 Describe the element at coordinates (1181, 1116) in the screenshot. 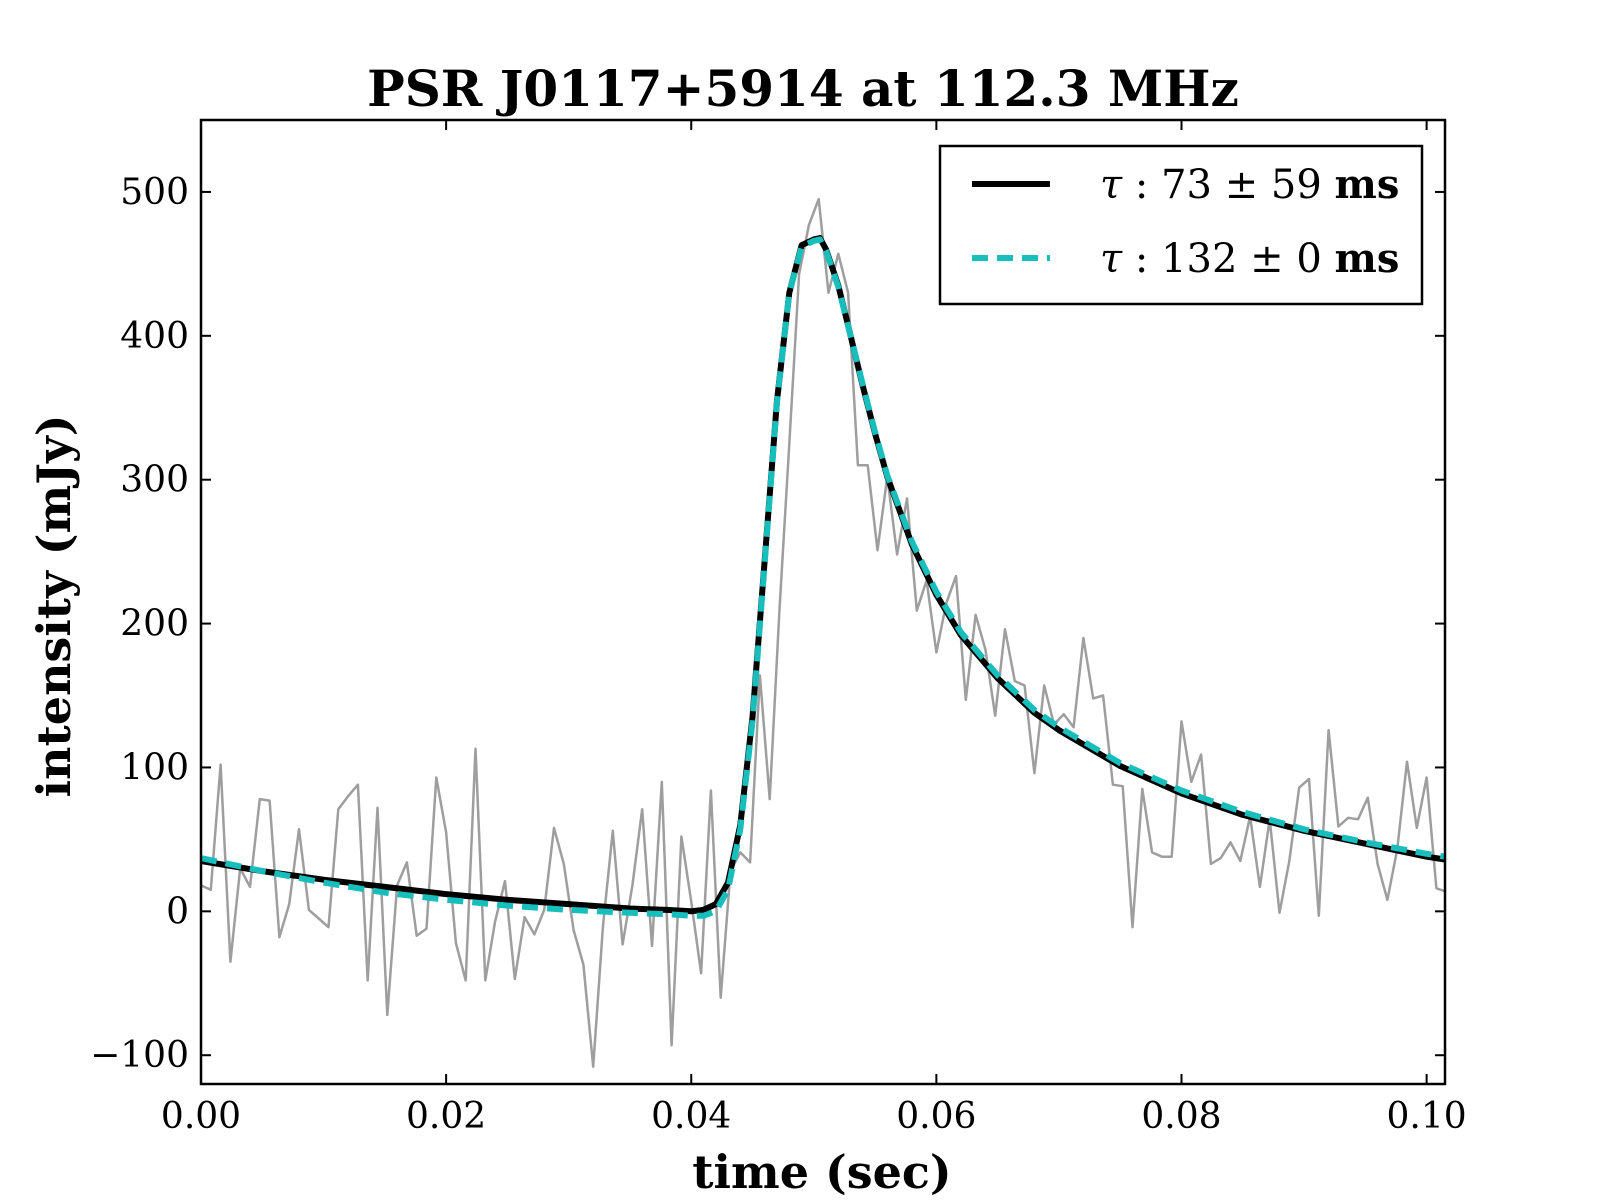

I see `x-tick-label: 0.08` at that location.